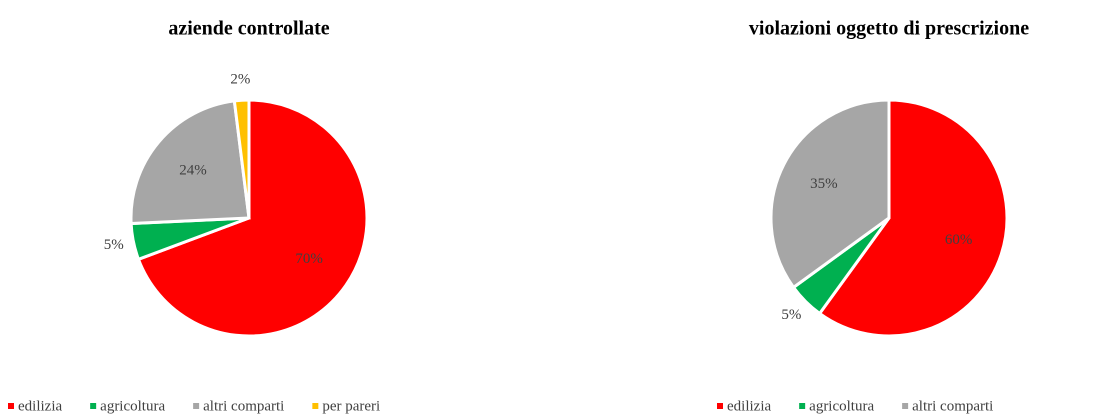 Image resolution: width=1097 pixels, height=417 pixels. Describe the element at coordinates (889, 29) in the screenshot. I see `chart-title: violazioni oggetto di prescrizione` at that location.